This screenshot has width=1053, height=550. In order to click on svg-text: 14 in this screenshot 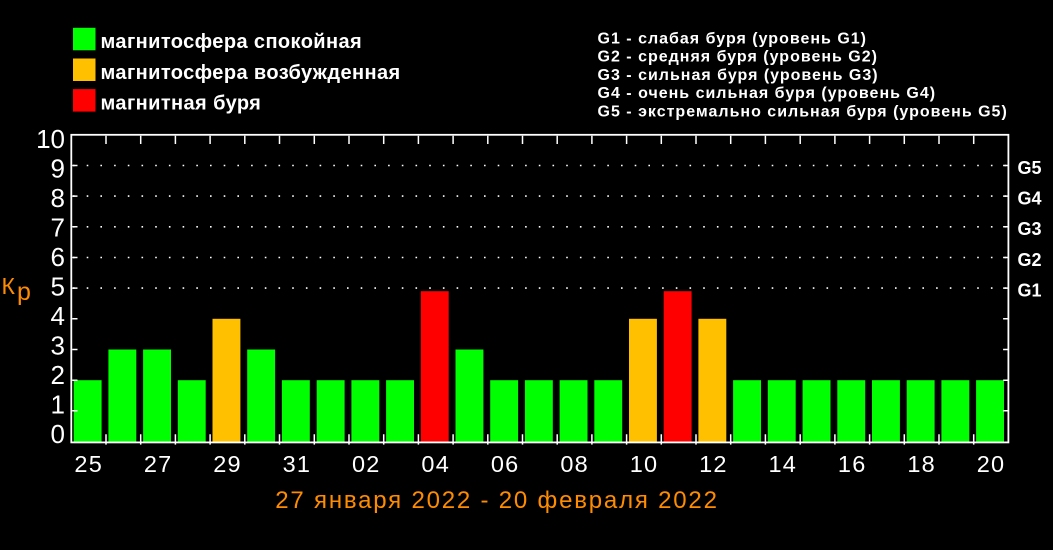, I will do `click(783, 464)`.